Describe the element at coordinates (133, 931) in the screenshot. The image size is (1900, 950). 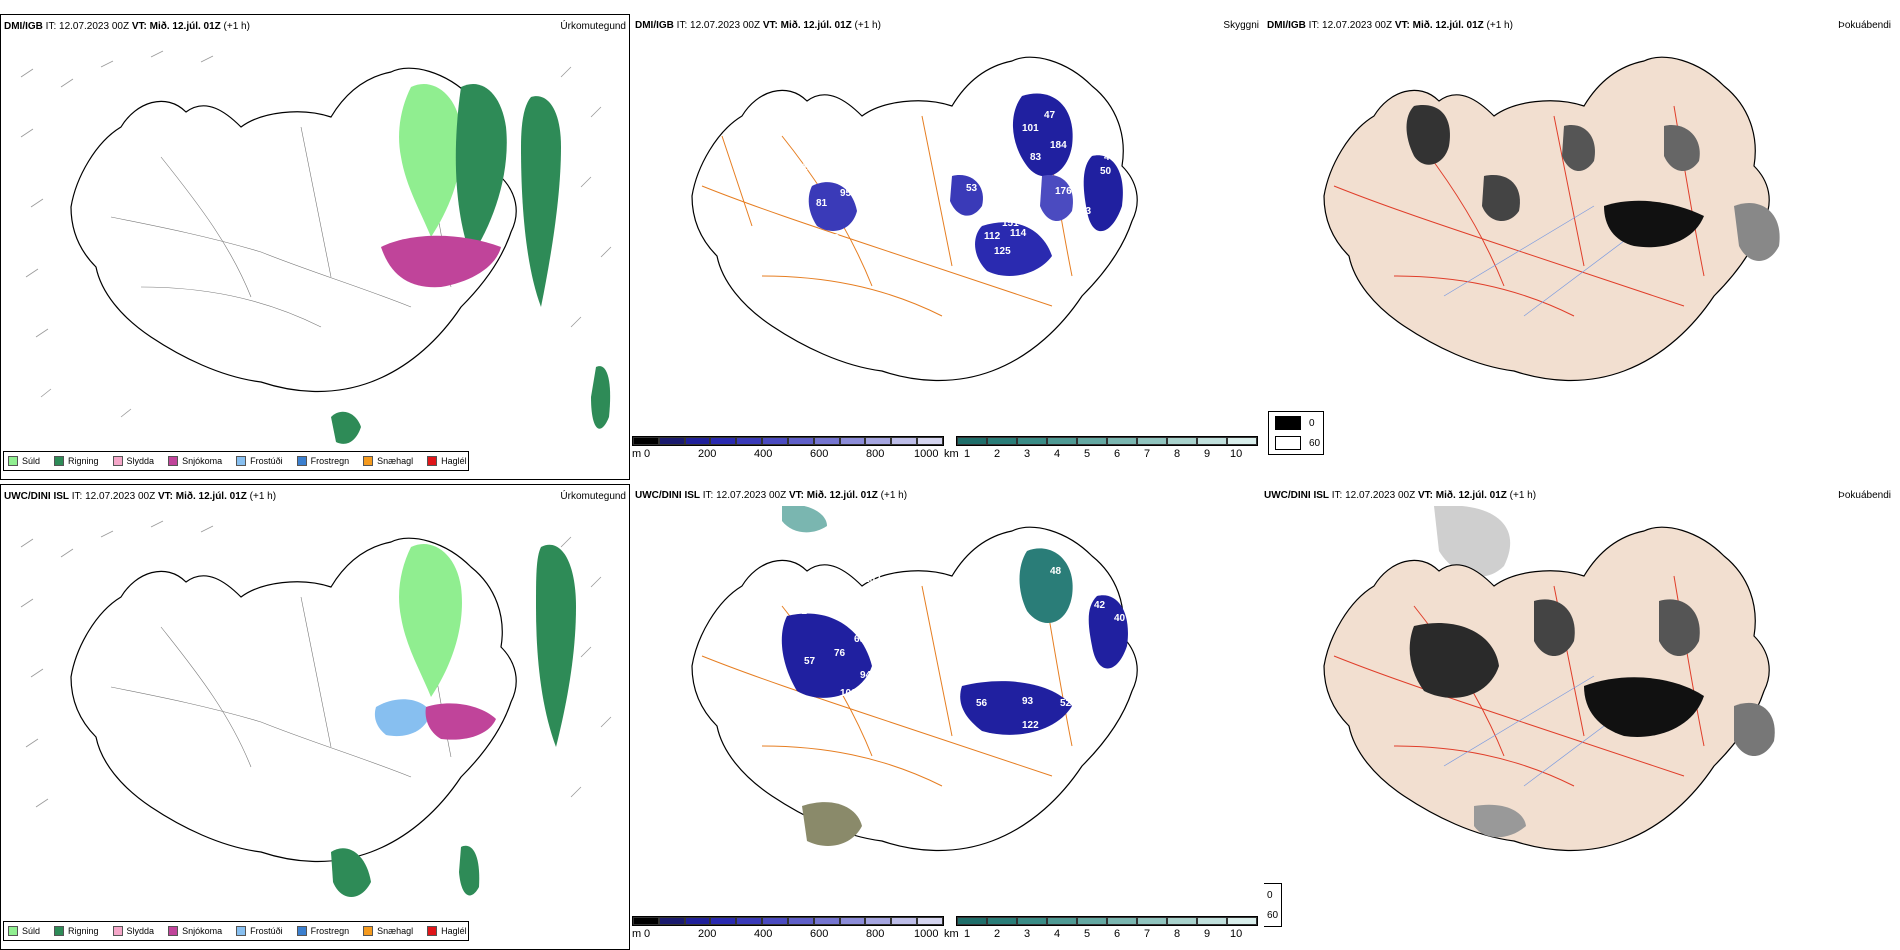
I see `legend-item: Slydda` at that location.